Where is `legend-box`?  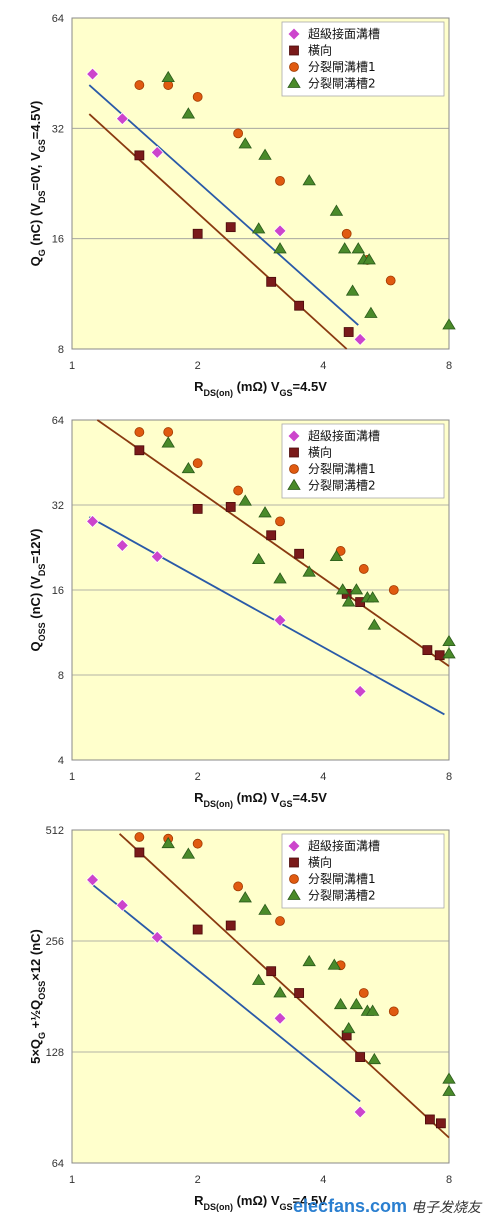 legend-box is located at coordinates (363, 59).